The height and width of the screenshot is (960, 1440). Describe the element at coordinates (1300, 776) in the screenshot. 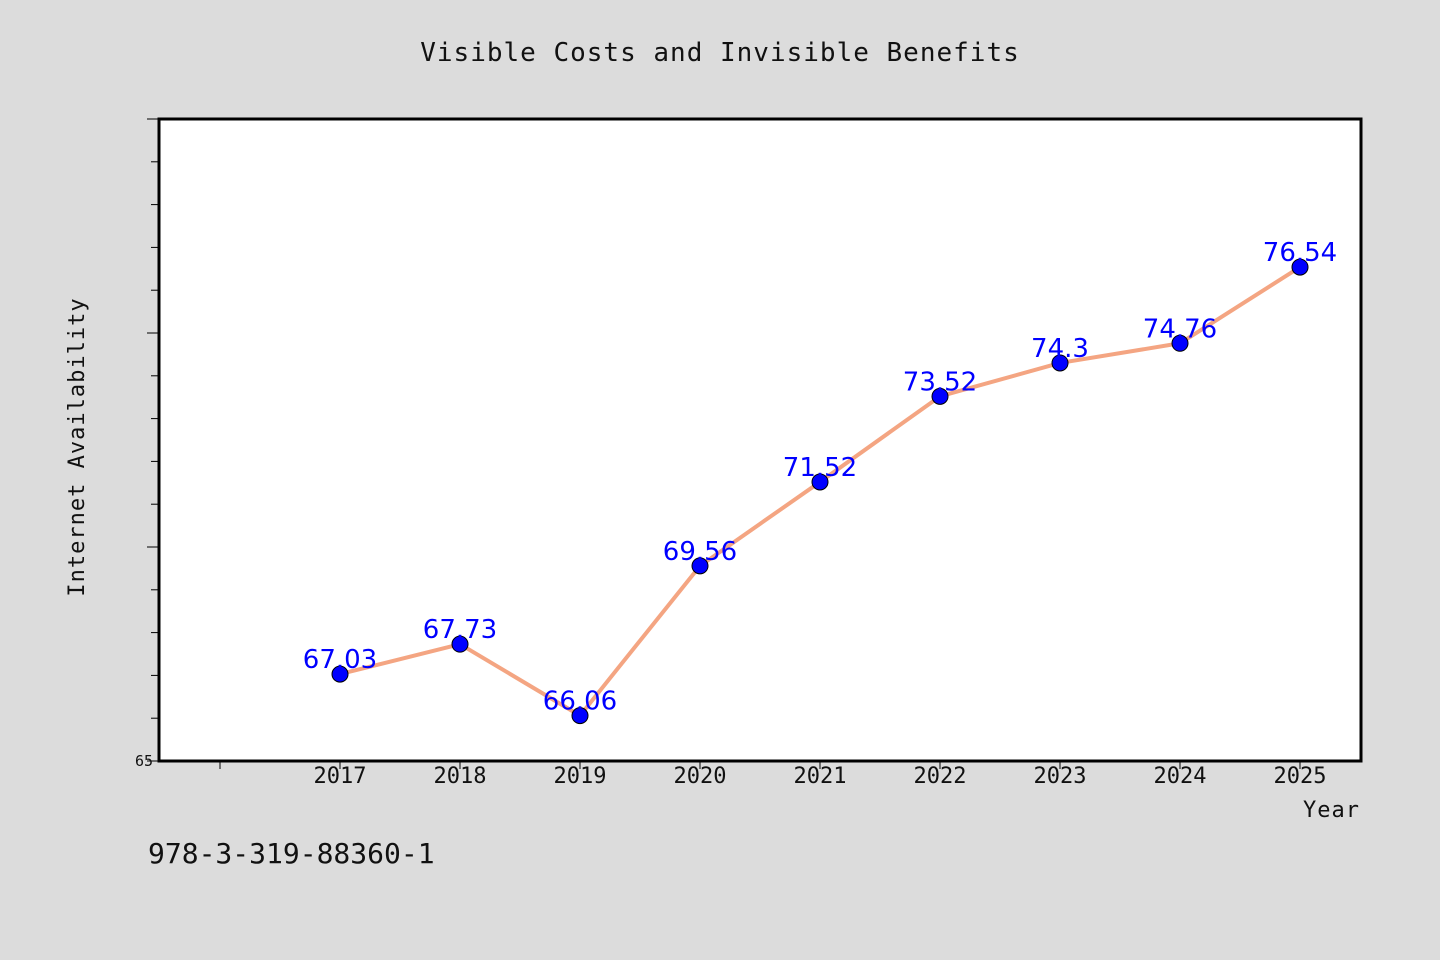

I see `x-tick-label: 2025` at that location.